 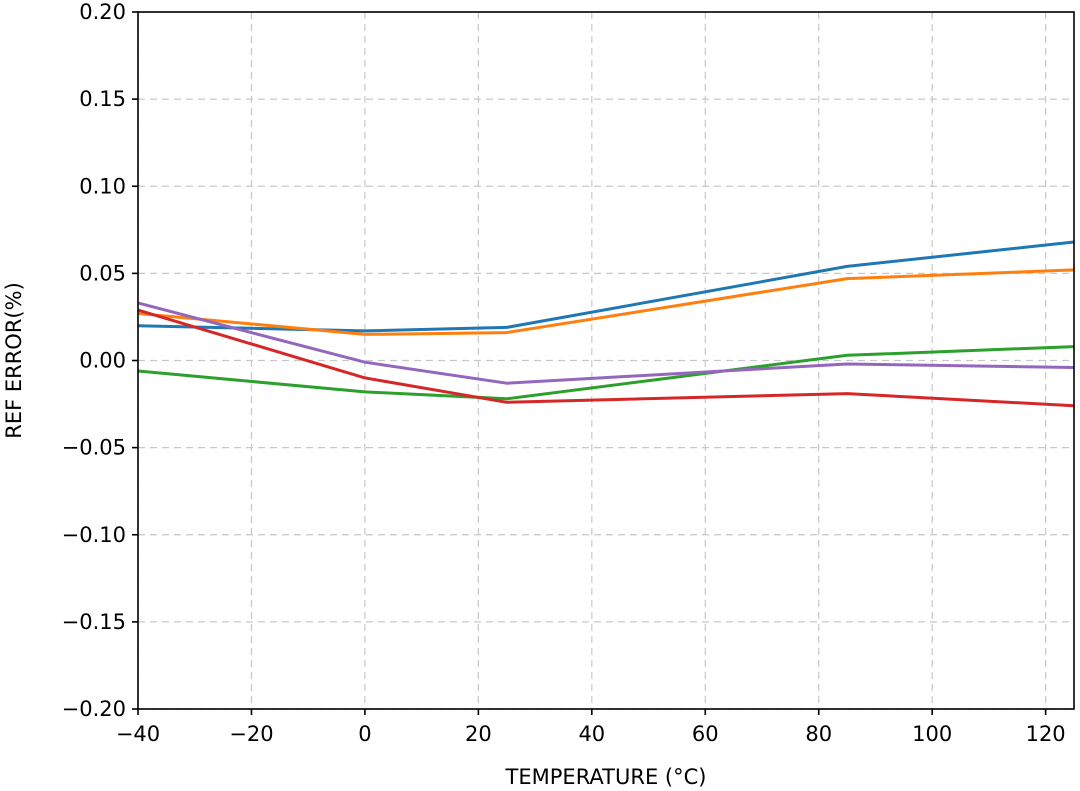 I want to click on y-tick-label: 0.20, so click(x=102, y=12).